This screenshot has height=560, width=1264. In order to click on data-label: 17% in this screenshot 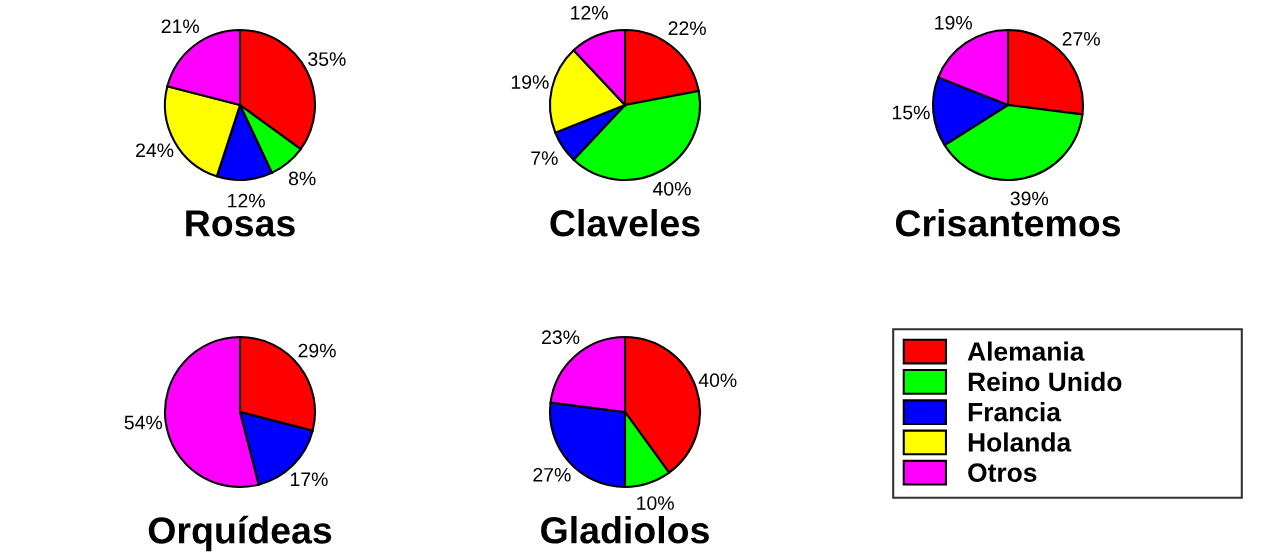, I will do `click(309, 479)`.